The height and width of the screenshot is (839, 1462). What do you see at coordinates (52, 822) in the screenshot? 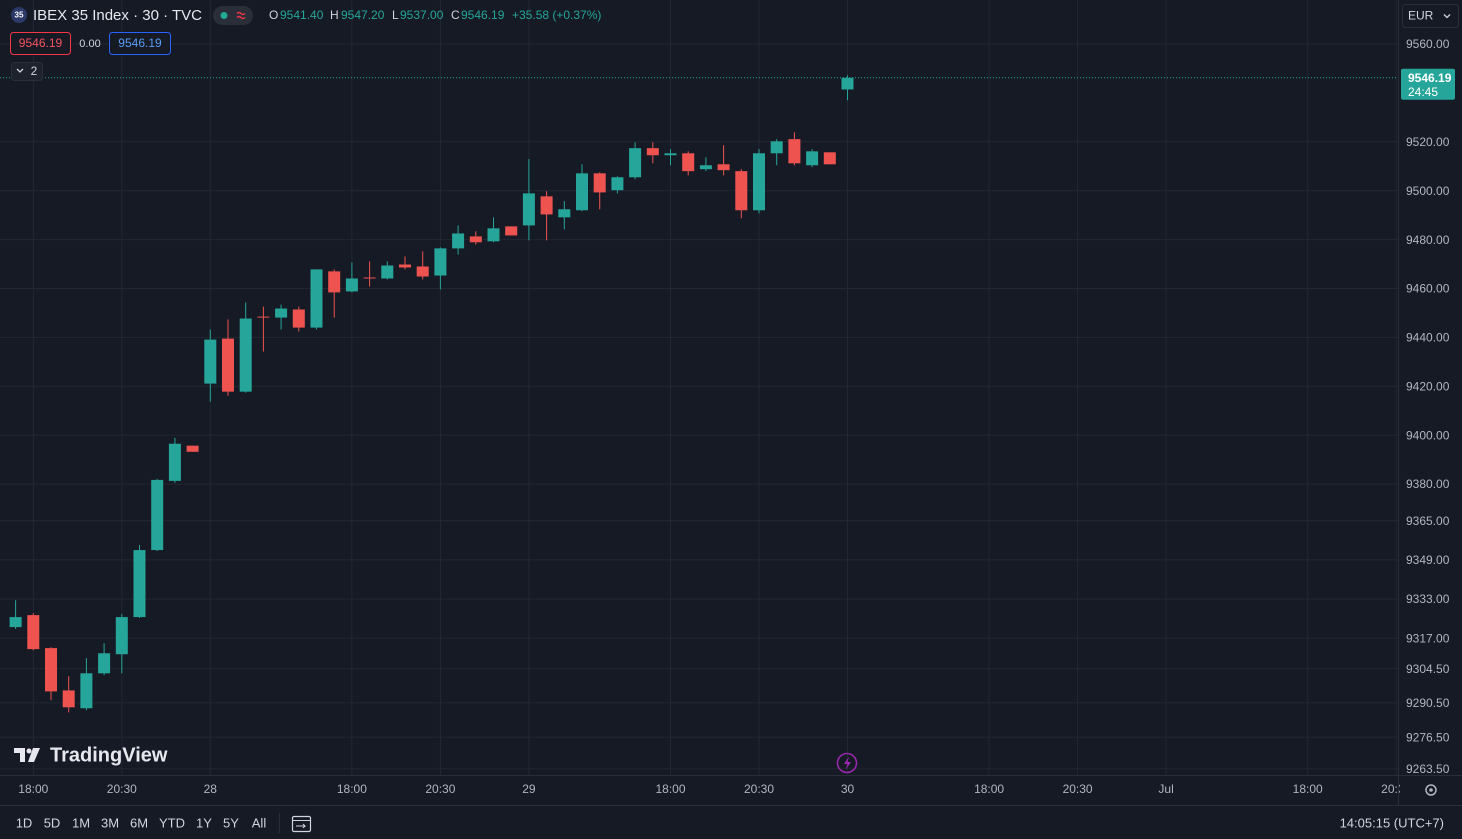
I see `timeframe-button: 5D` at bounding box center [52, 822].